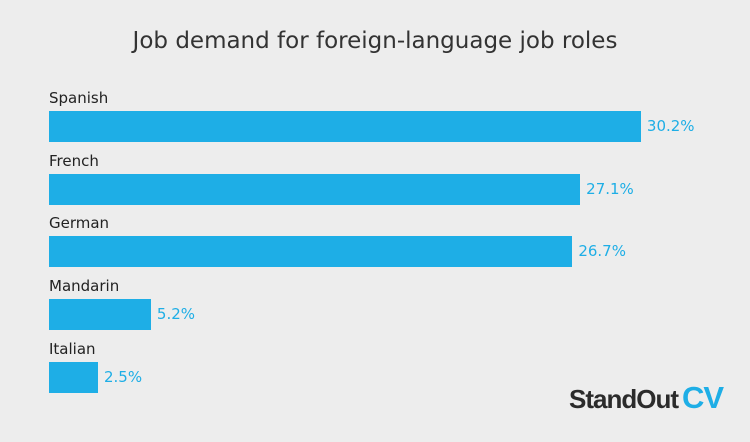 The height and width of the screenshot is (442, 750). I want to click on category-label: German, so click(79, 223).